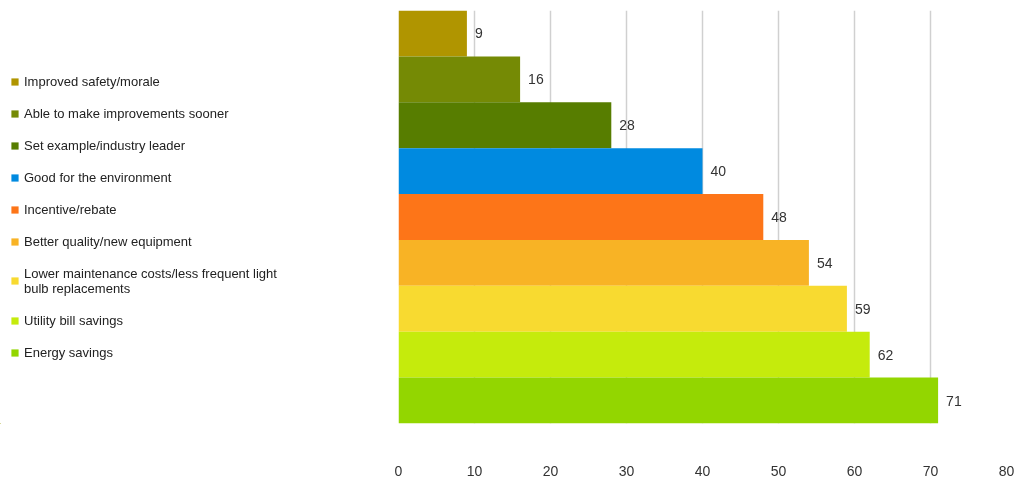 This screenshot has width=1030, height=484. What do you see at coordinates (778, 470) in the screenshot?
I see `x-tick-label: 50` at bounding box center [778, 470].